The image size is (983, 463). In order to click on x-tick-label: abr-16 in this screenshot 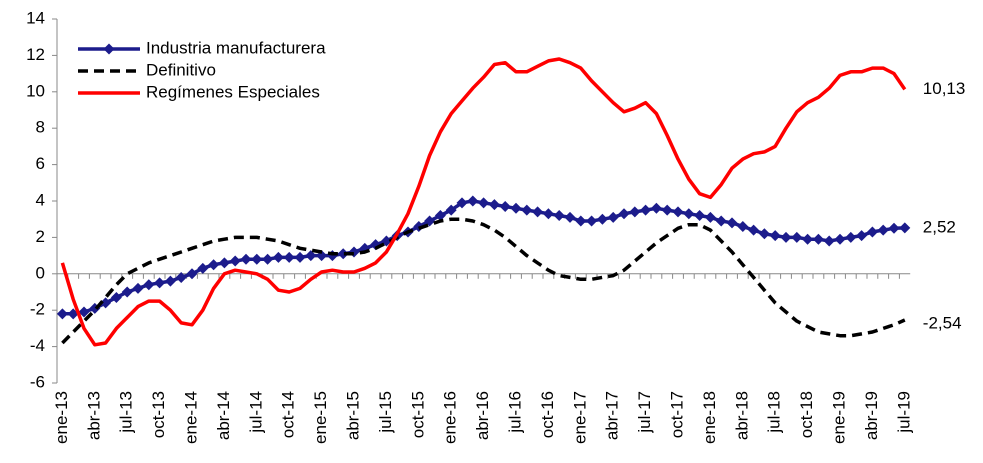, I will do `click(482, 415)`.